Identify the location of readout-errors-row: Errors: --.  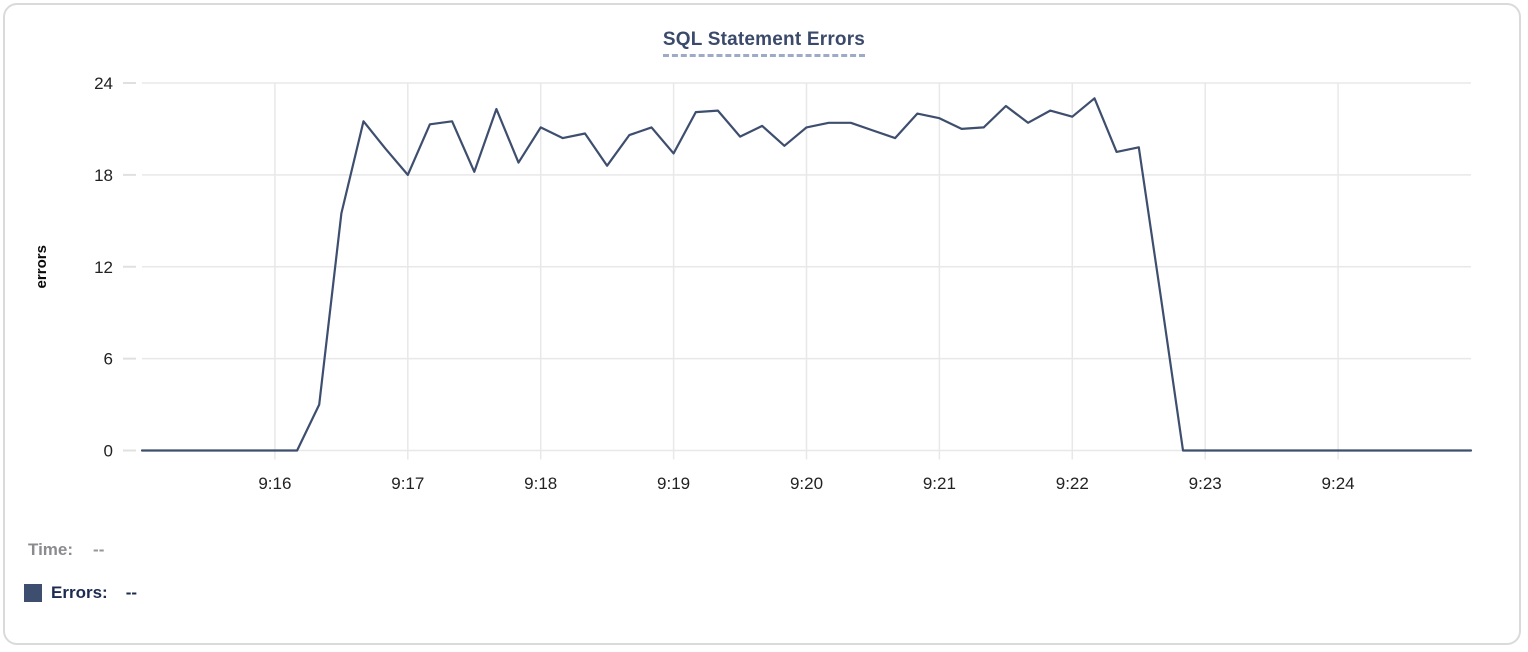
(80, 593).